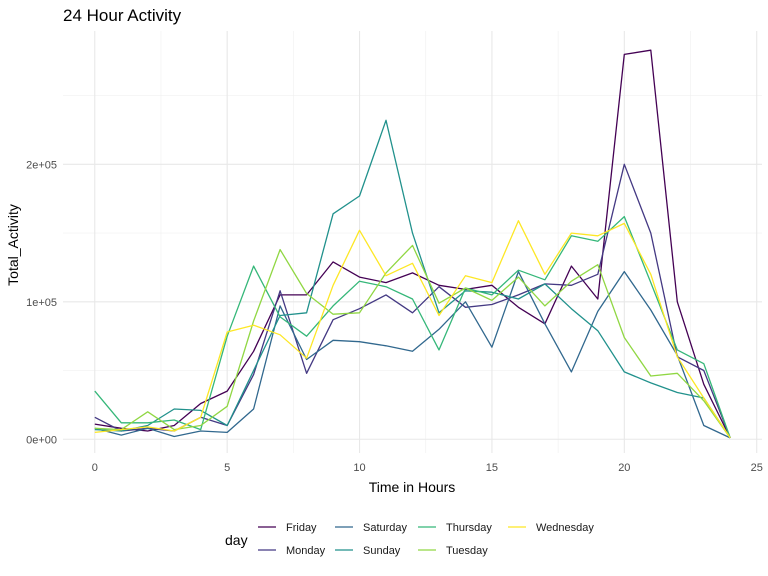 Image resolution: width=768 pixels, height=576 pixels. Describe the element at coordinates (385, 528) in the screenshot. I see `legend-label-saturday: Saturday` at that location.